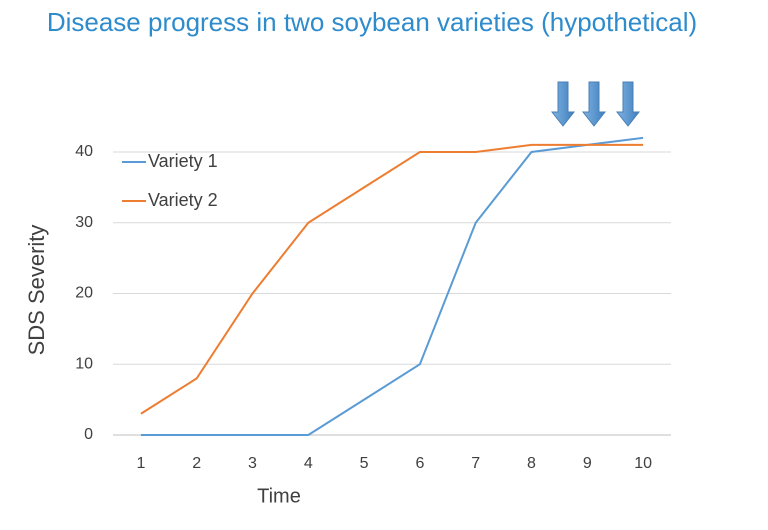 The image size is (768, 530). What do you see at coordinates (88, 434) in the screenshot?
I see `y-tick-label: 0` at bounding box center [88, 434].